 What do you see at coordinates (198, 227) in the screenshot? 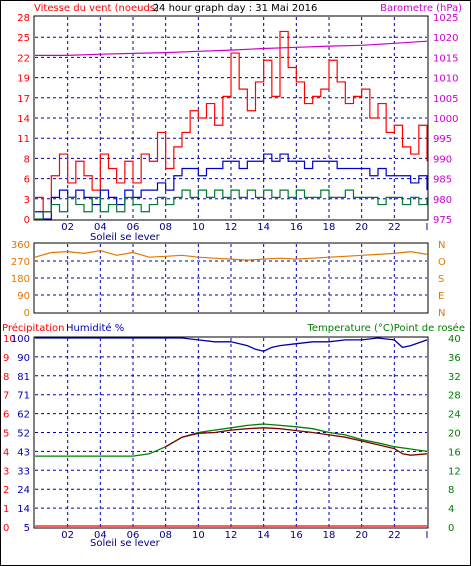
I see `wind-x-tick: 10` at bounding box center [198, 227].